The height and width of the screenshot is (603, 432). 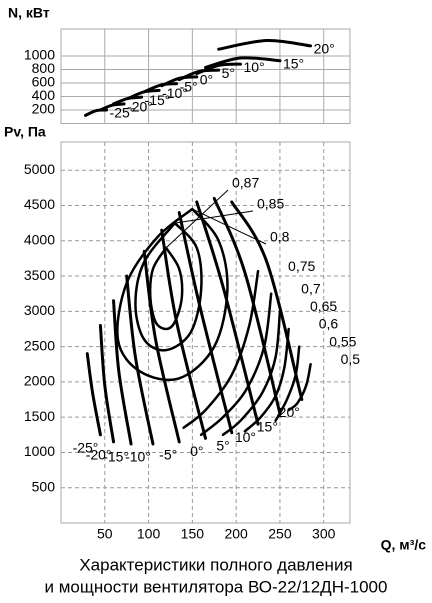 I want to click on y-tick-label: 4000, so click(x=39, y=239).